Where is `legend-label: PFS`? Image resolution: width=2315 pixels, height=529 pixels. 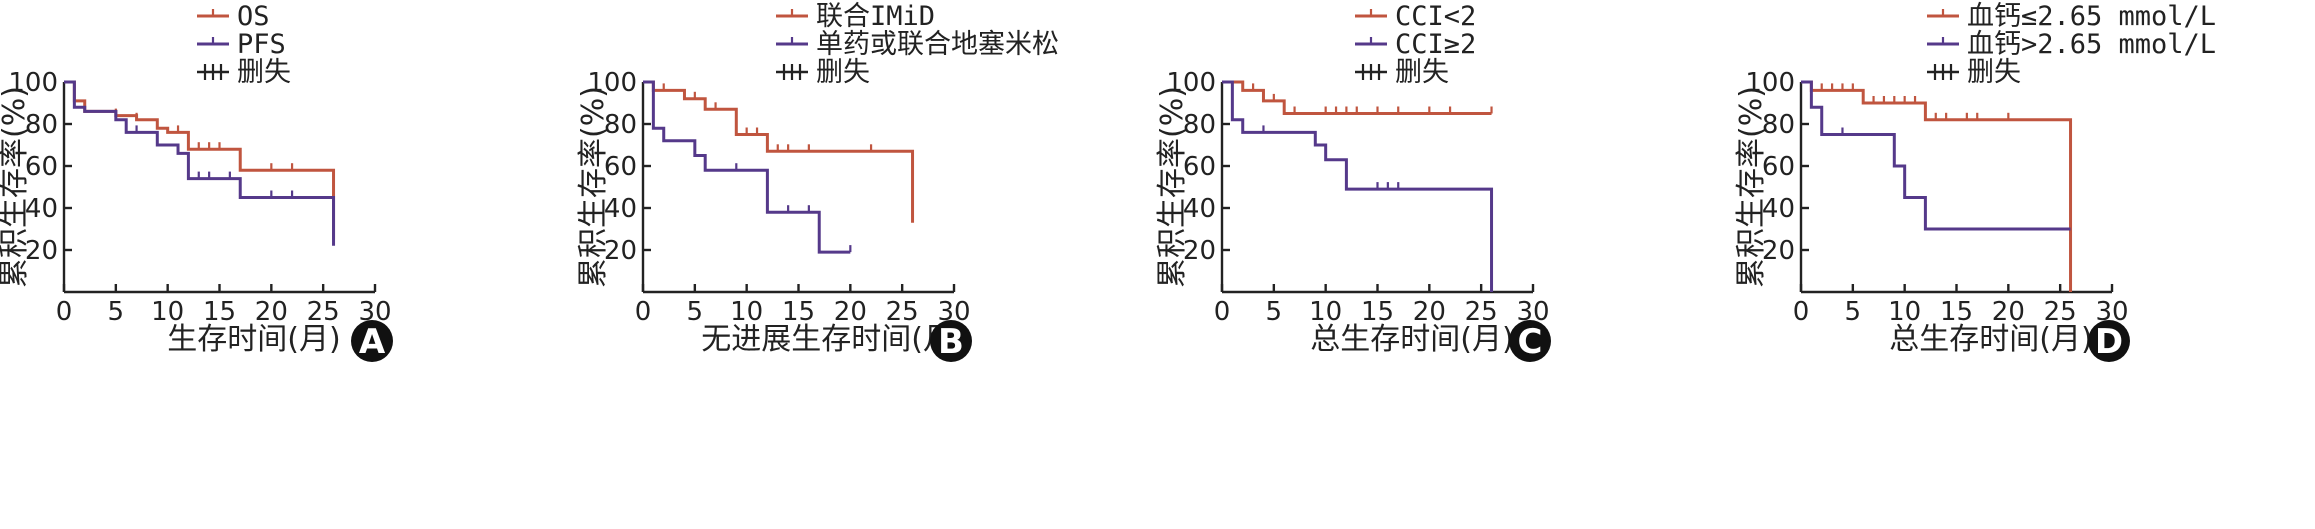 legend-label: PFS is located at coordinates (261, 44).